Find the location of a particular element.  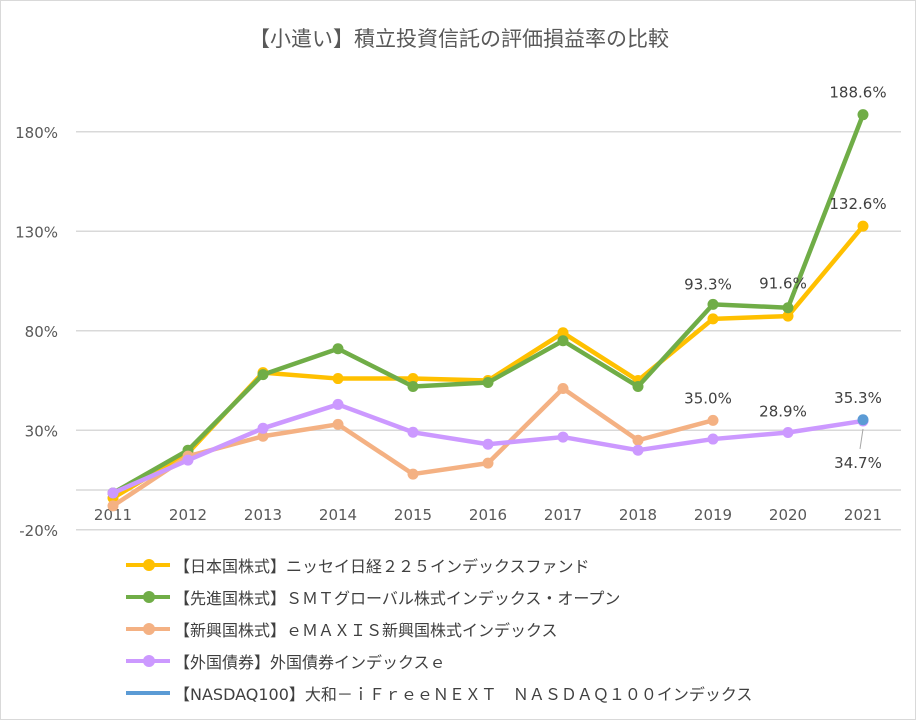

x-tick-label: 2013 is located at coordinates (263, 515).